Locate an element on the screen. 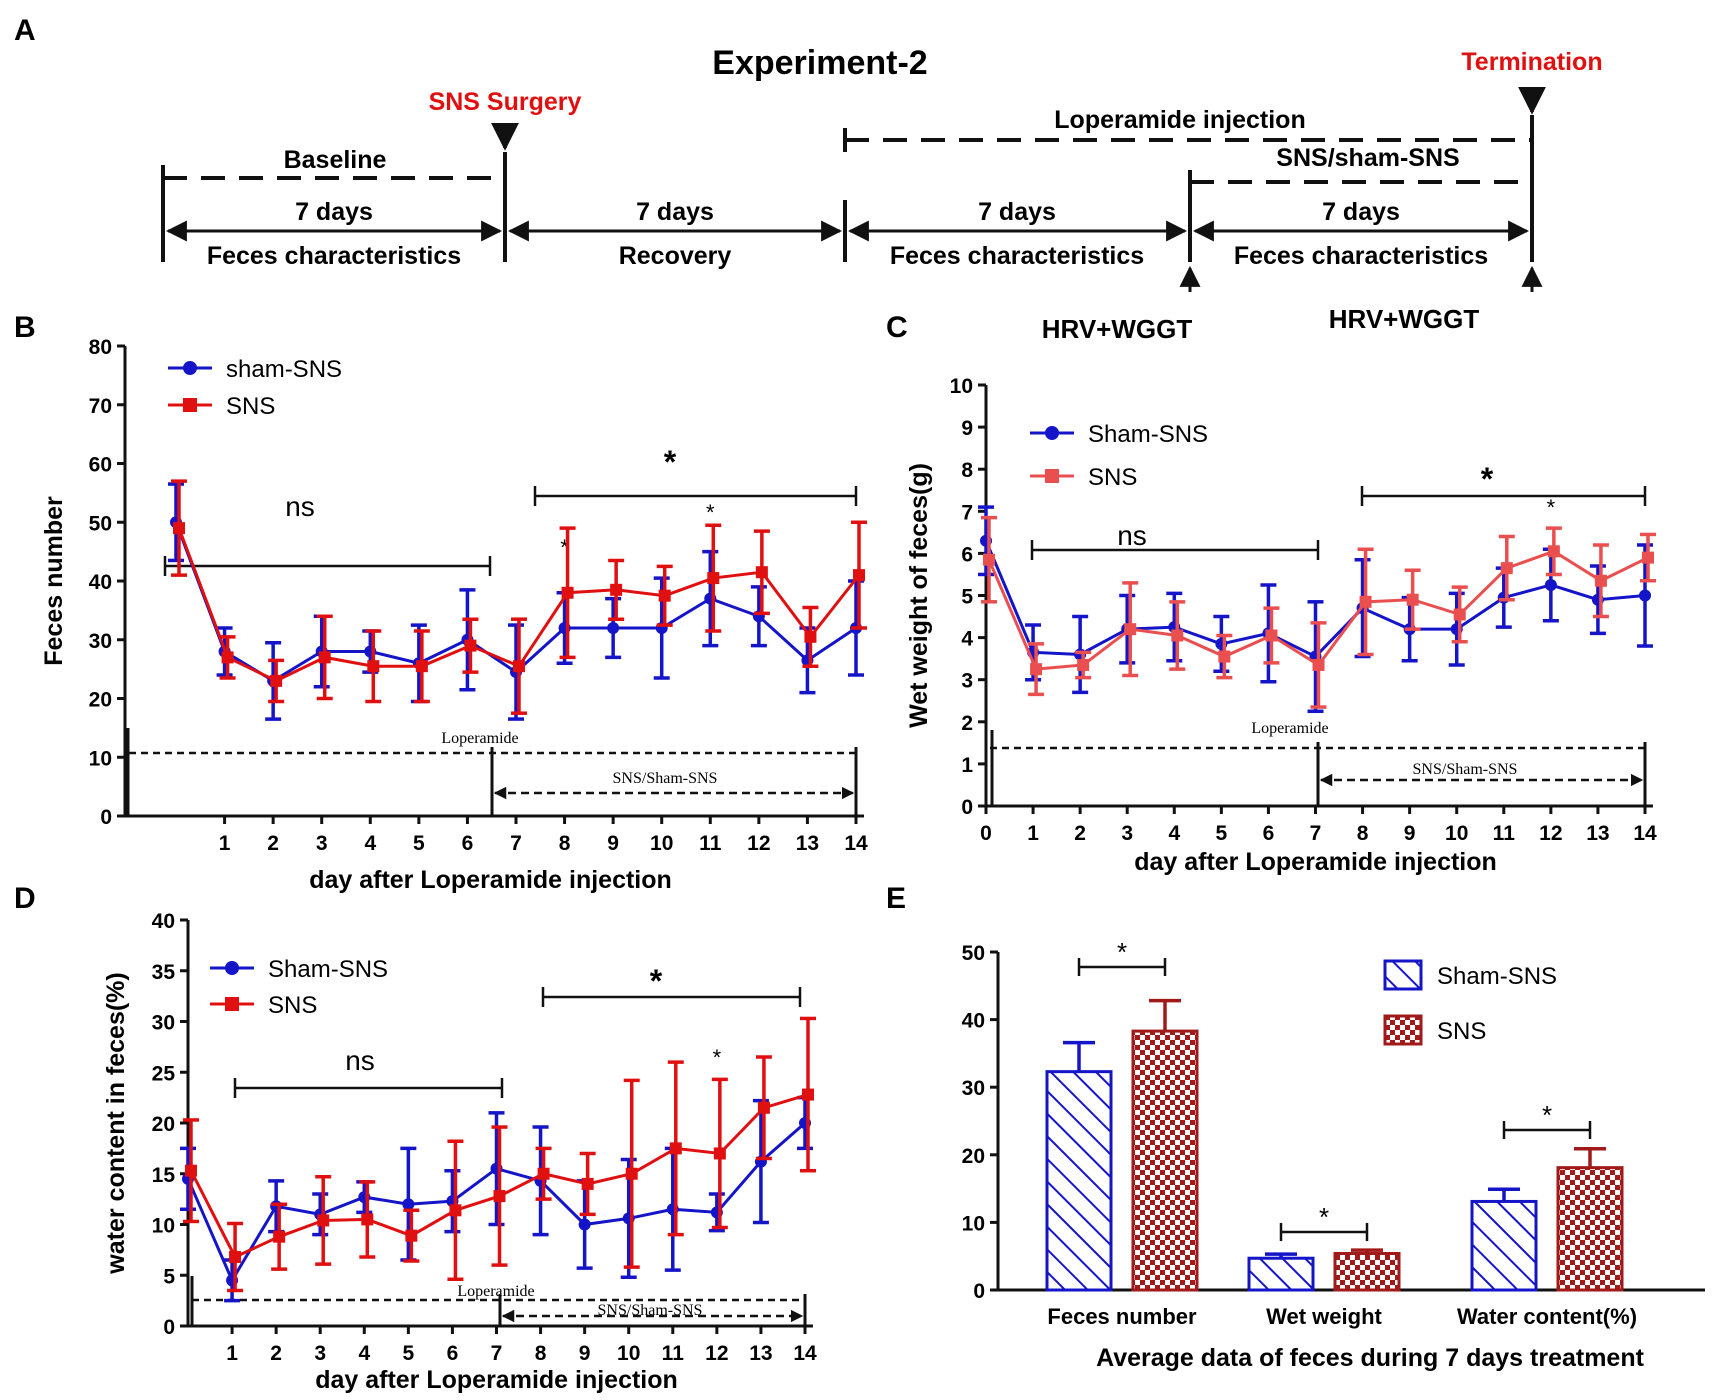 This screenshot has height=1400, width=1712. bar-sns is located at coordinates (1590, 1229).